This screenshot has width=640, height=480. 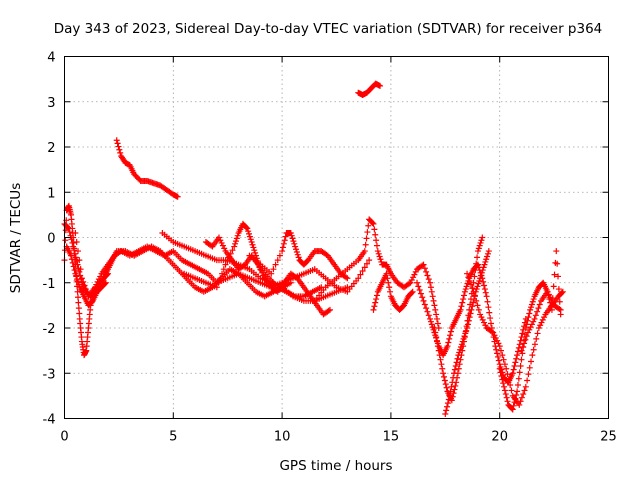 I want to click on y-tick-label: -2, so click(x=49, y=329).